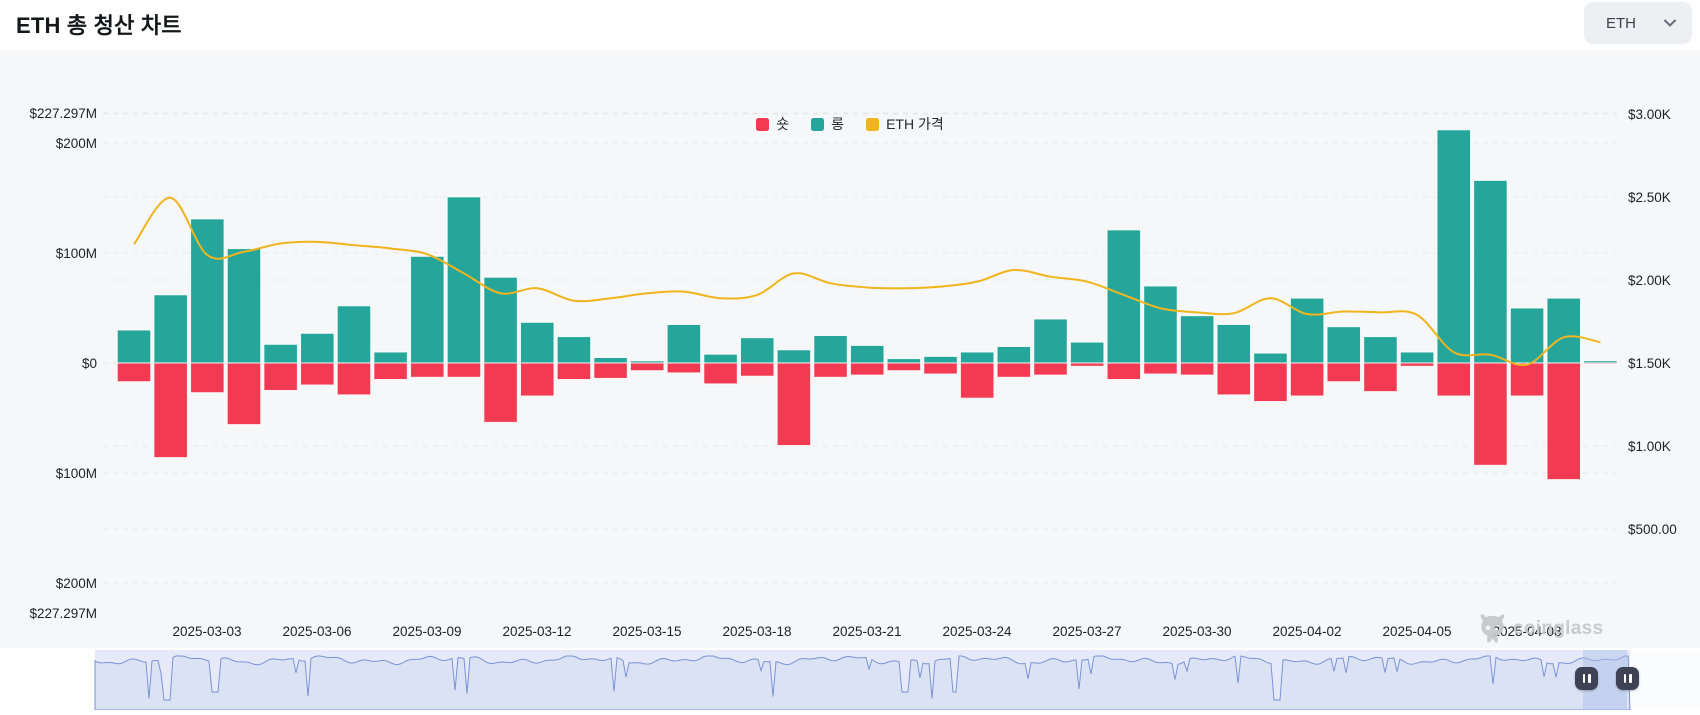 Image resolution: width=1700 pixels, height=715 pixels. I want to click on legend-label: ETH 가격, so click(915, 124).